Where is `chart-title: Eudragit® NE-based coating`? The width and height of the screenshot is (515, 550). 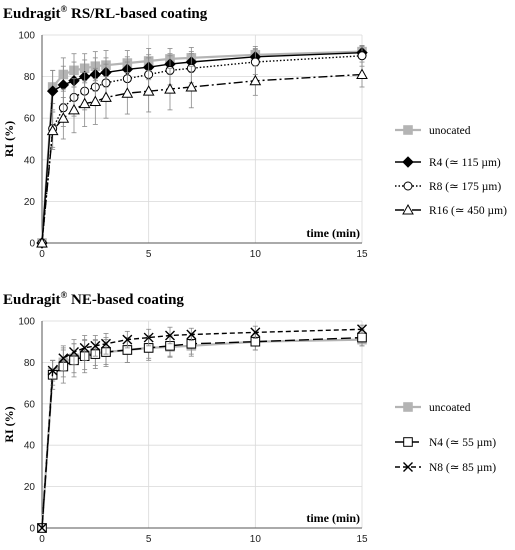
chart-title: Eudragit® NE-based coating is located at coordinates (93, 299).